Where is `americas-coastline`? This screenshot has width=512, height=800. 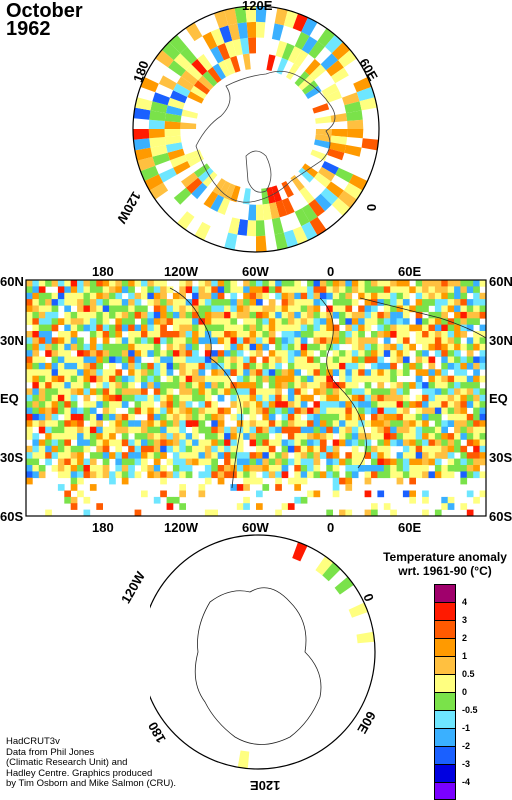
americas-coastline is located at coordinates (206, 388).